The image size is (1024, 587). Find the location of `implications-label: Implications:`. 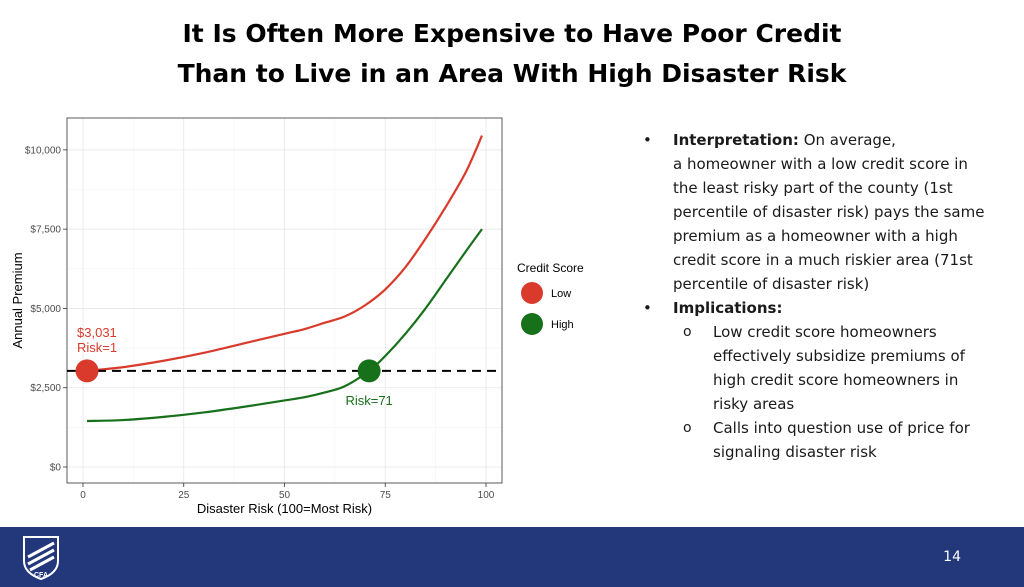

implications-label: Implications: is located at coordinates (728, 308).